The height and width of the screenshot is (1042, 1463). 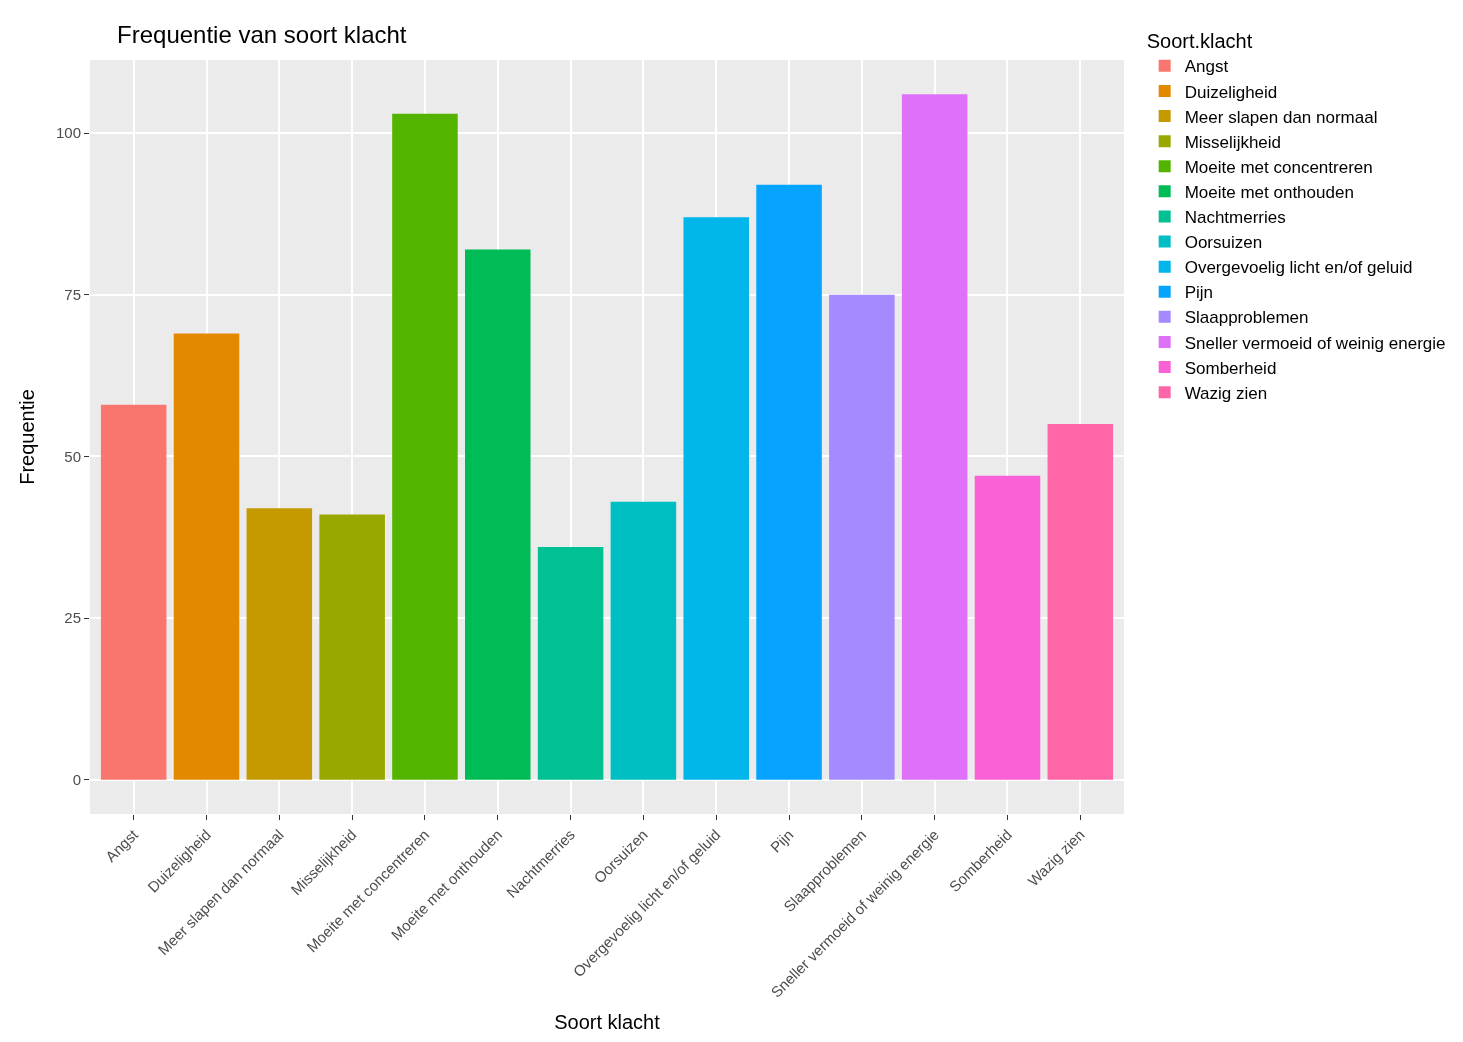 I want to click on x-axis-title: Soort klacht, so click(x=607, y=1022).